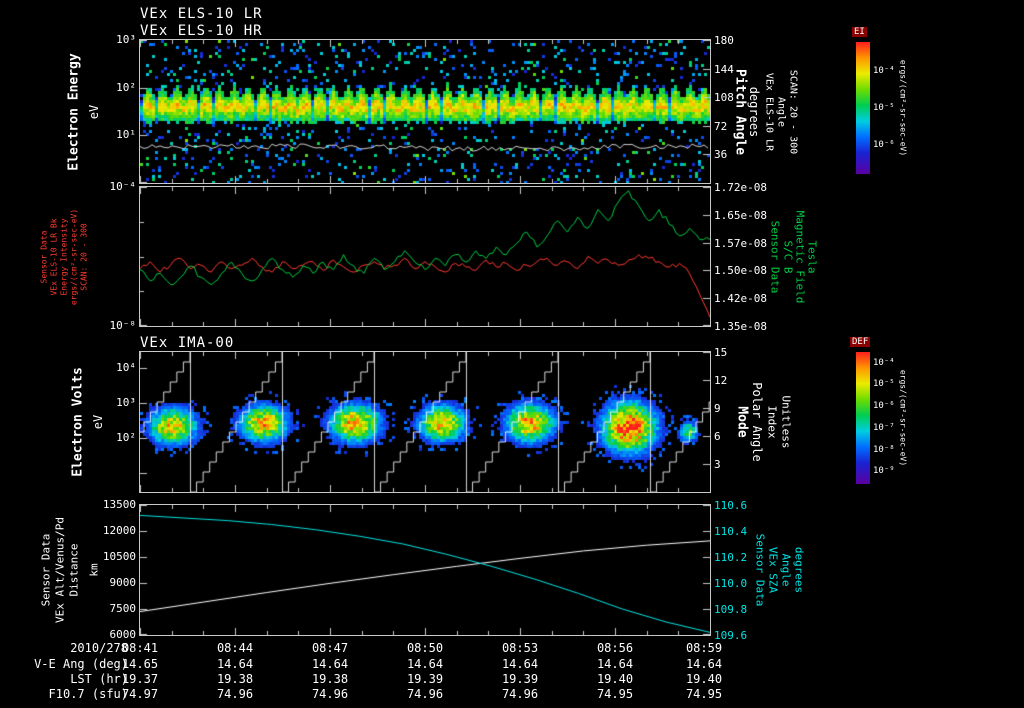 This screenshot has width=1024, height=708. I want to click on time-tick-label: 08:59, so click(704, 648).